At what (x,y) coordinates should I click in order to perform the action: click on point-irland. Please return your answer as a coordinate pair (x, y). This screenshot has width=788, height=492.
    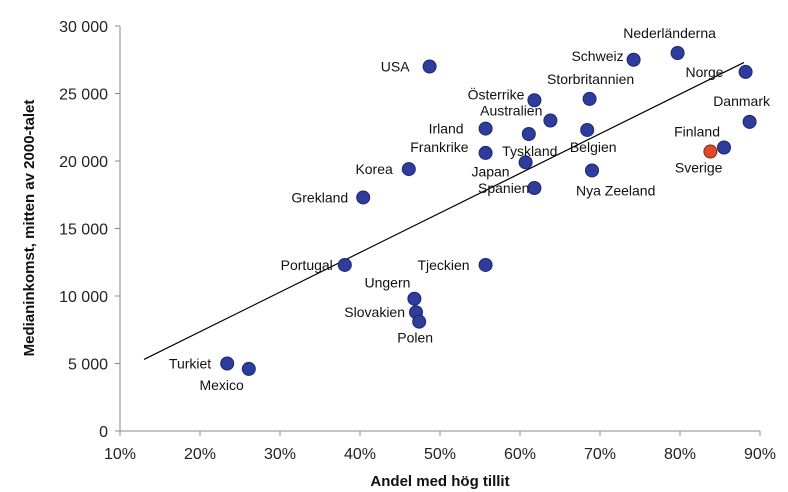
    Looking at the image, I should click on (485, 128).